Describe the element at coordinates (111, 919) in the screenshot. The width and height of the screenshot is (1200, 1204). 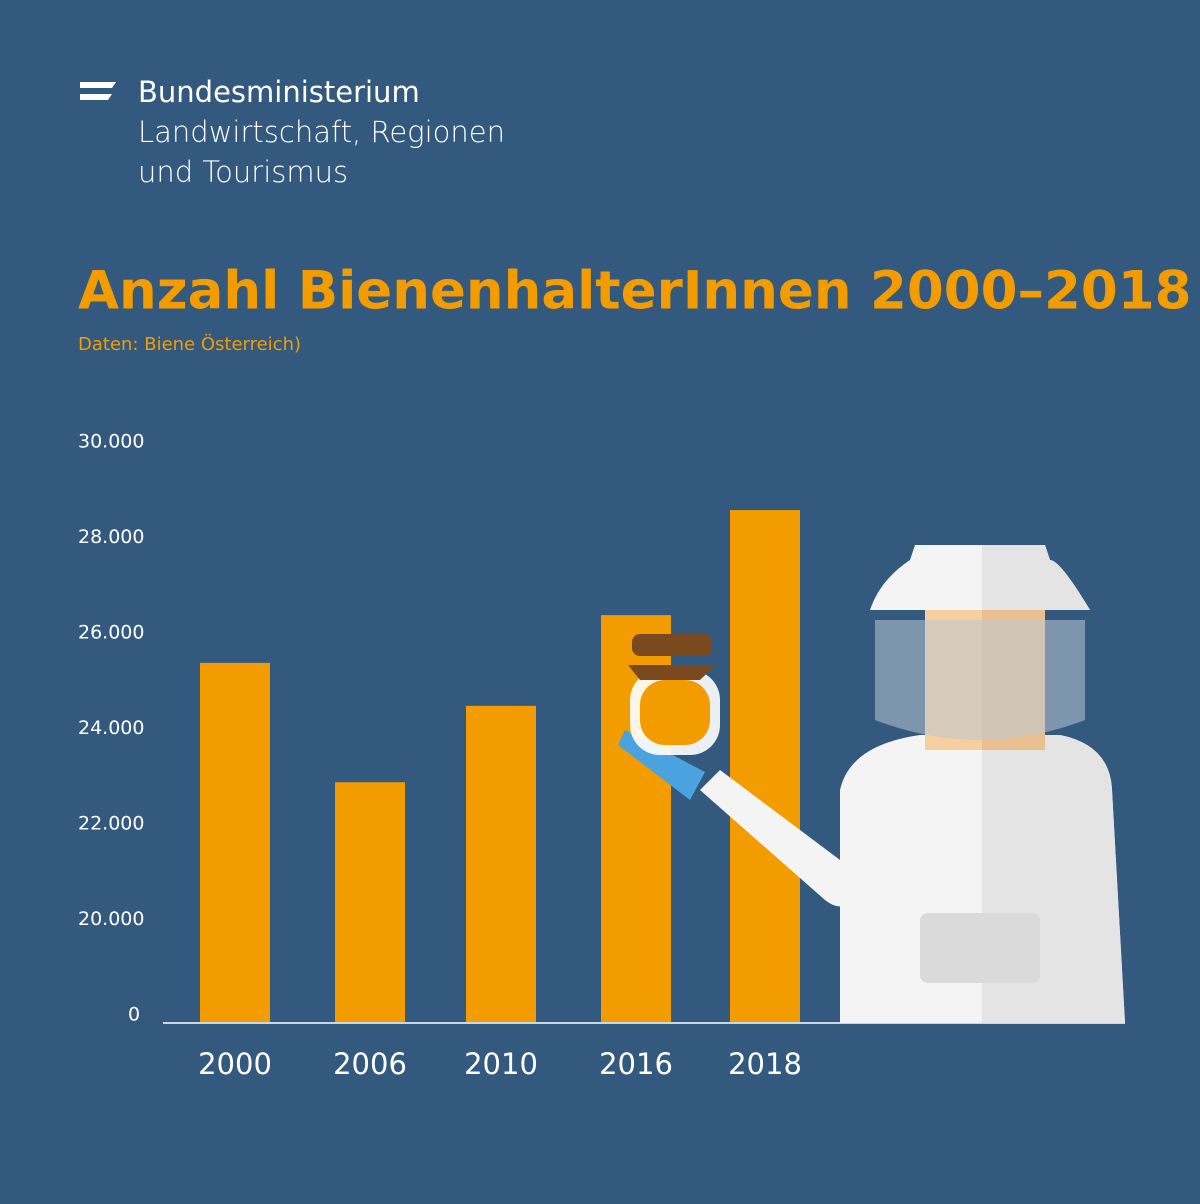
I see `y-tick-label: 20.000` at that location.